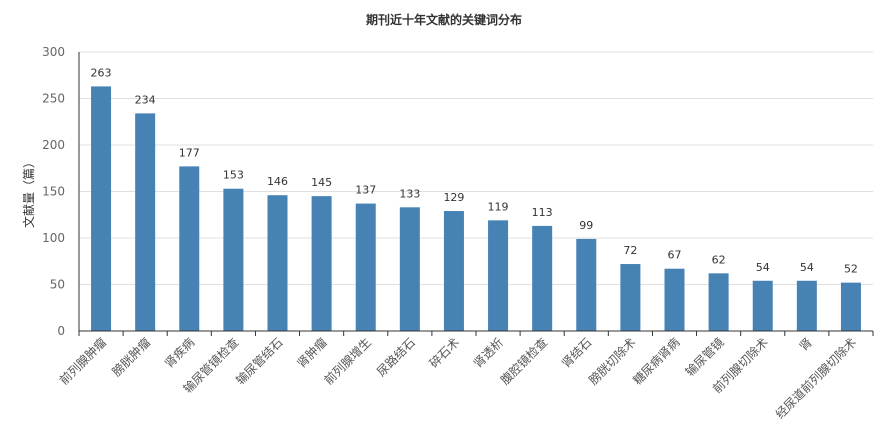 The width and height of the screenshot is (889, 447). I want to click on data-label: 133, so click(409, 193).